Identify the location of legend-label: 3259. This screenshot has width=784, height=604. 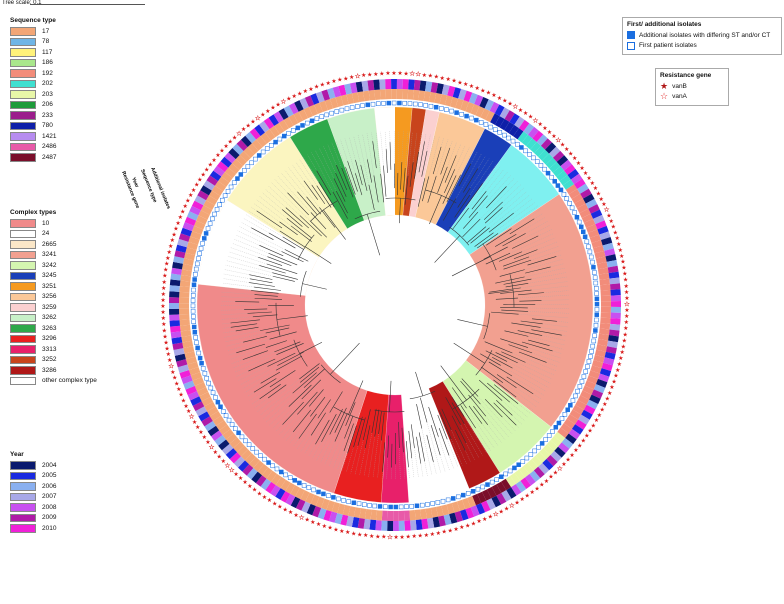
(49, 307).